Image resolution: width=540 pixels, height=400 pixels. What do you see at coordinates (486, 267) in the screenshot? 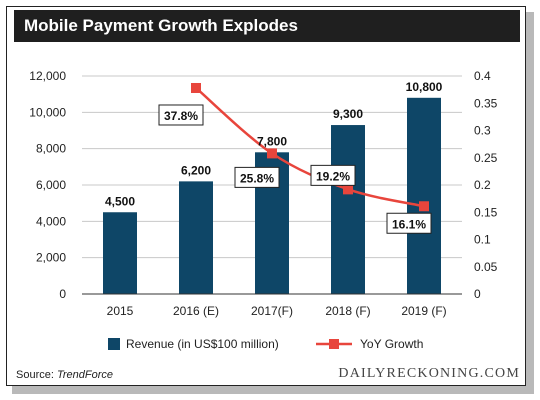
I see `y-right-tick-label: 0.05` at bounding box center [486, 267].